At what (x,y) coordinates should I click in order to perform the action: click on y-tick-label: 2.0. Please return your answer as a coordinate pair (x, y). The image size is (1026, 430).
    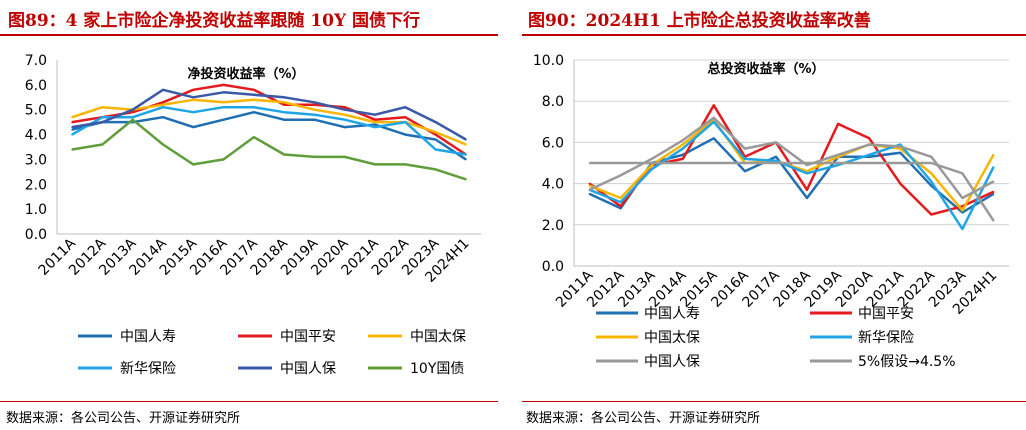
    Looking at the image, I should click on (553, 226).